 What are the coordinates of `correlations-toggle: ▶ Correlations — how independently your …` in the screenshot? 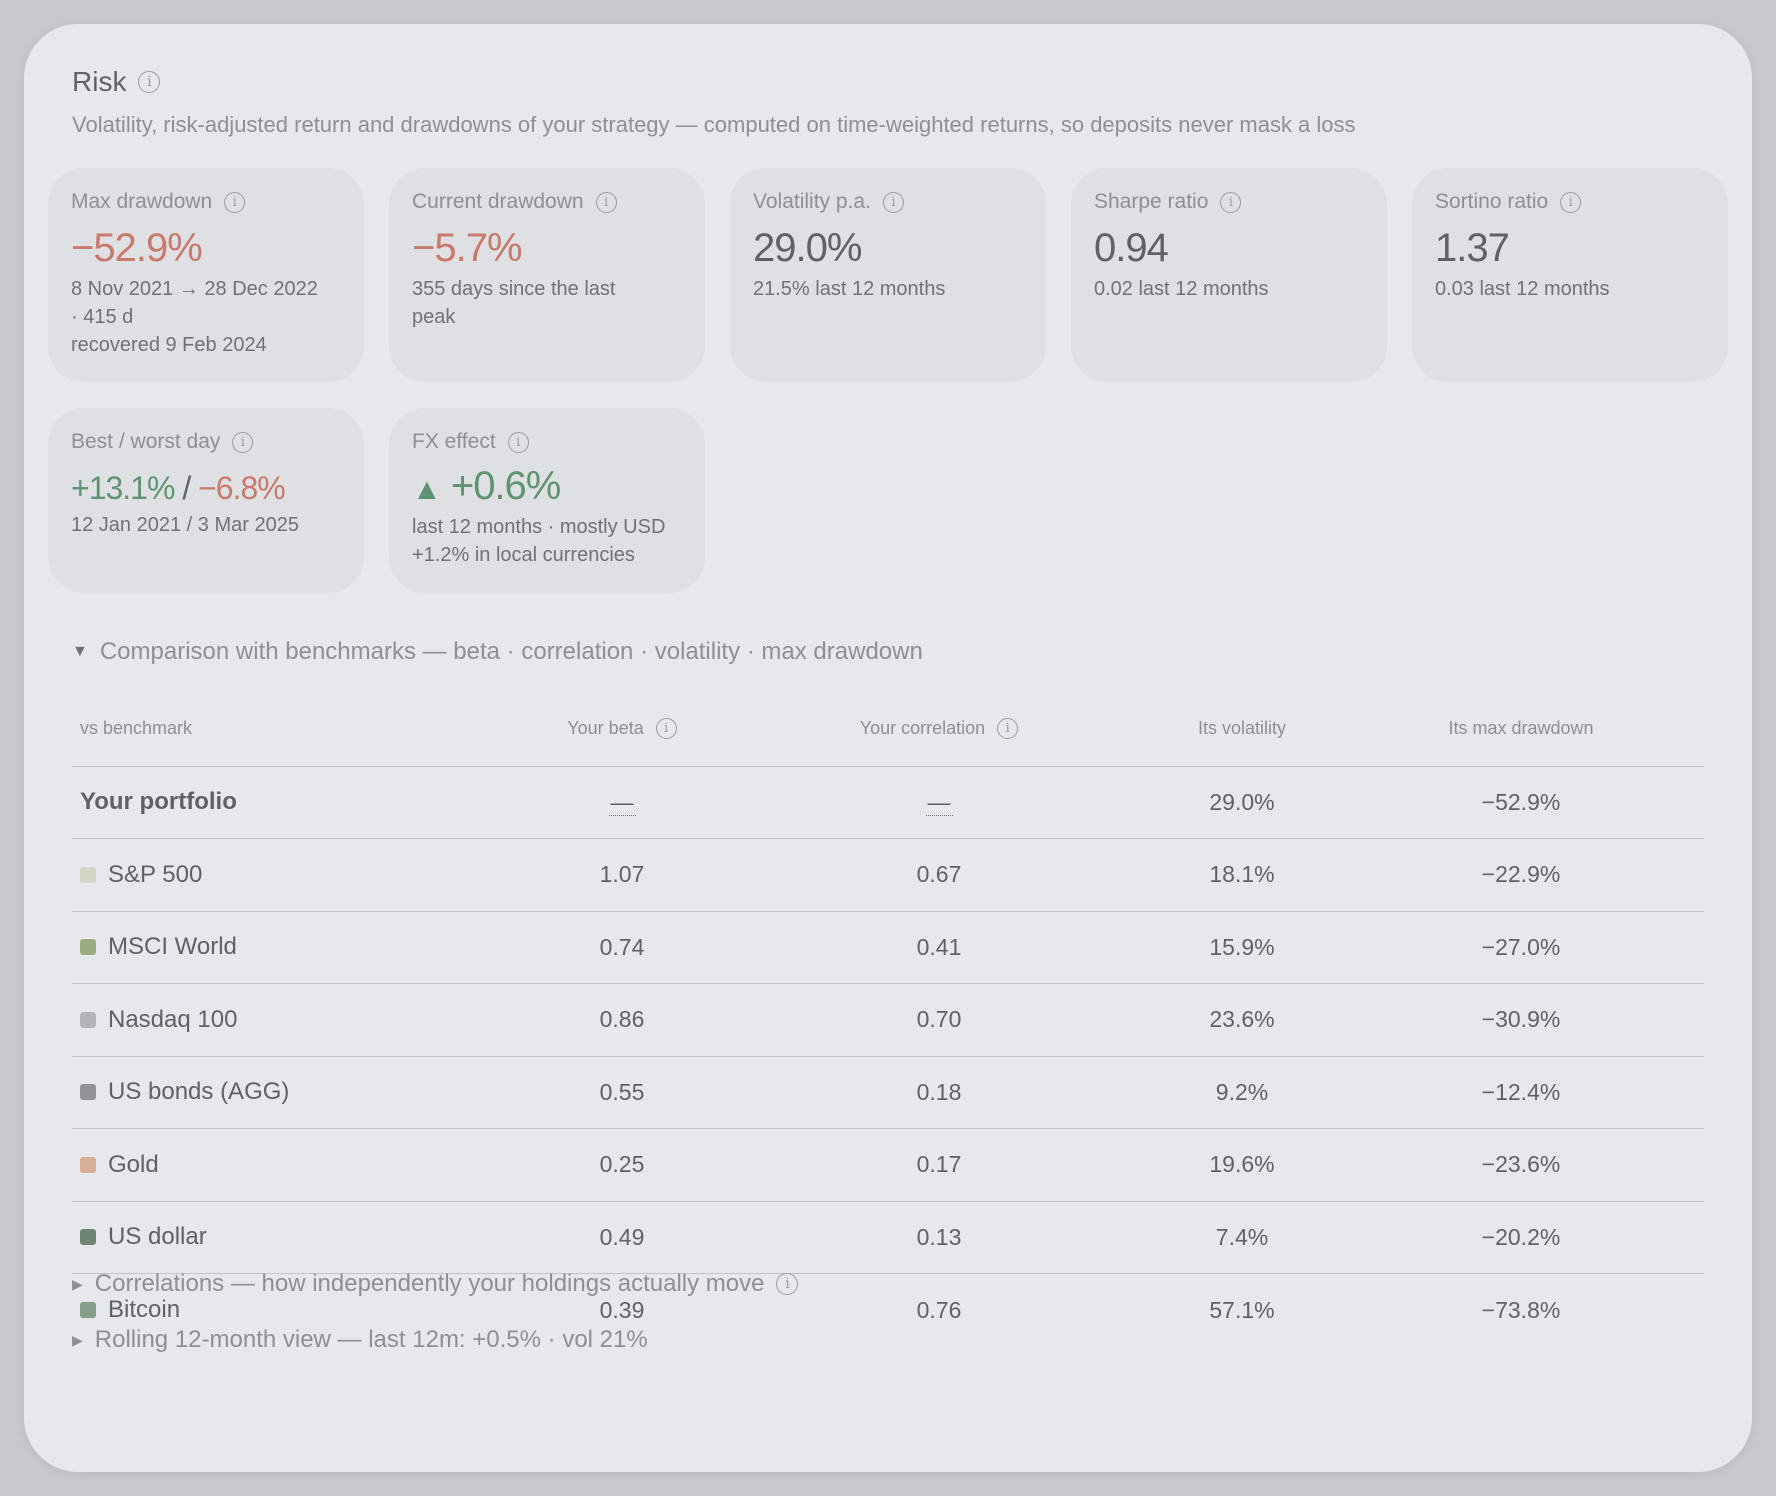 It's located at (435, 1284).